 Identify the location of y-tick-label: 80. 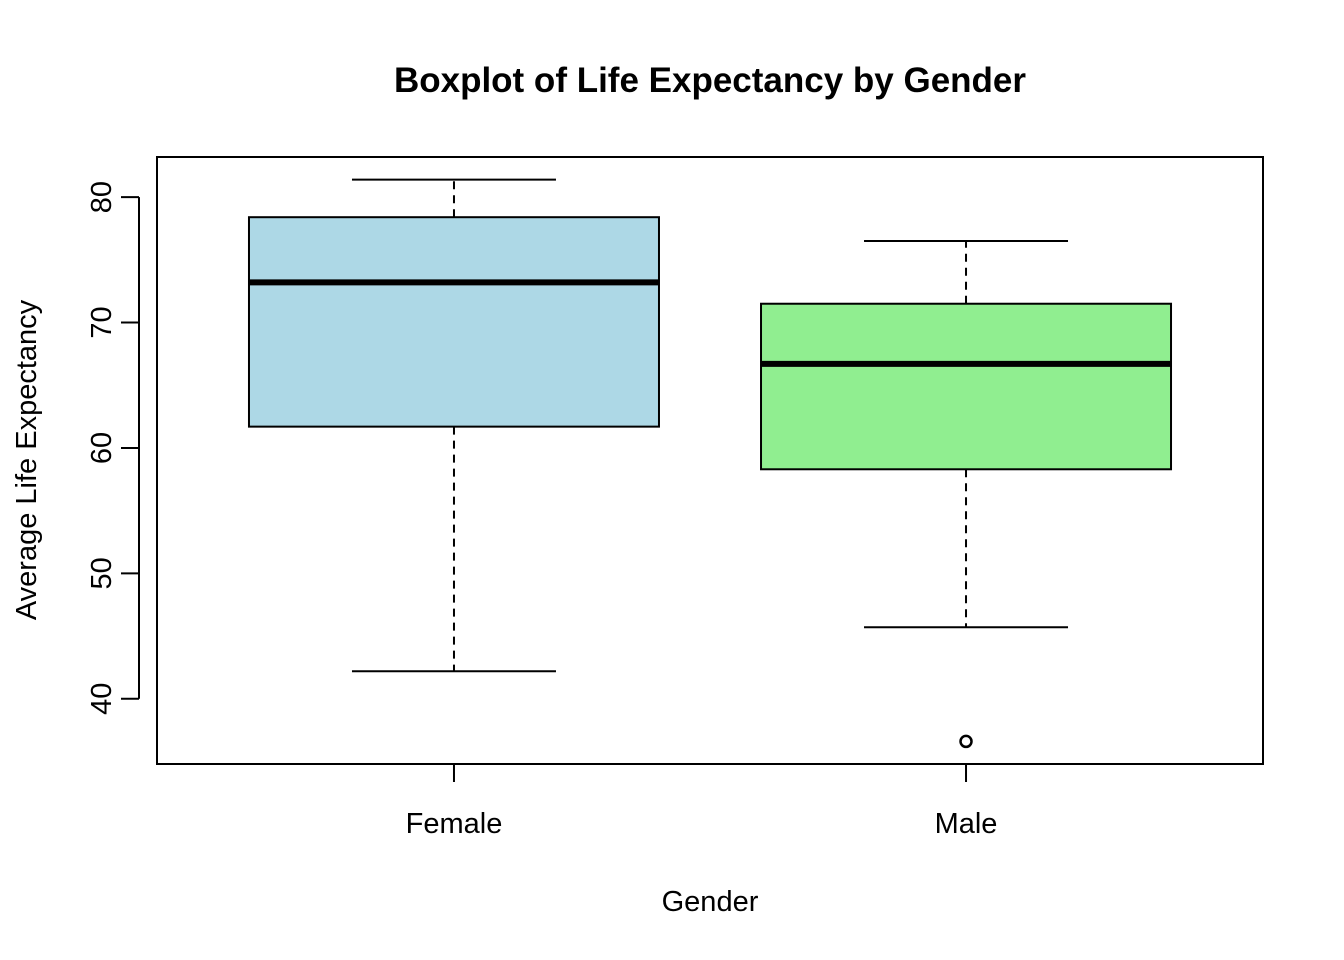
(102, 197).